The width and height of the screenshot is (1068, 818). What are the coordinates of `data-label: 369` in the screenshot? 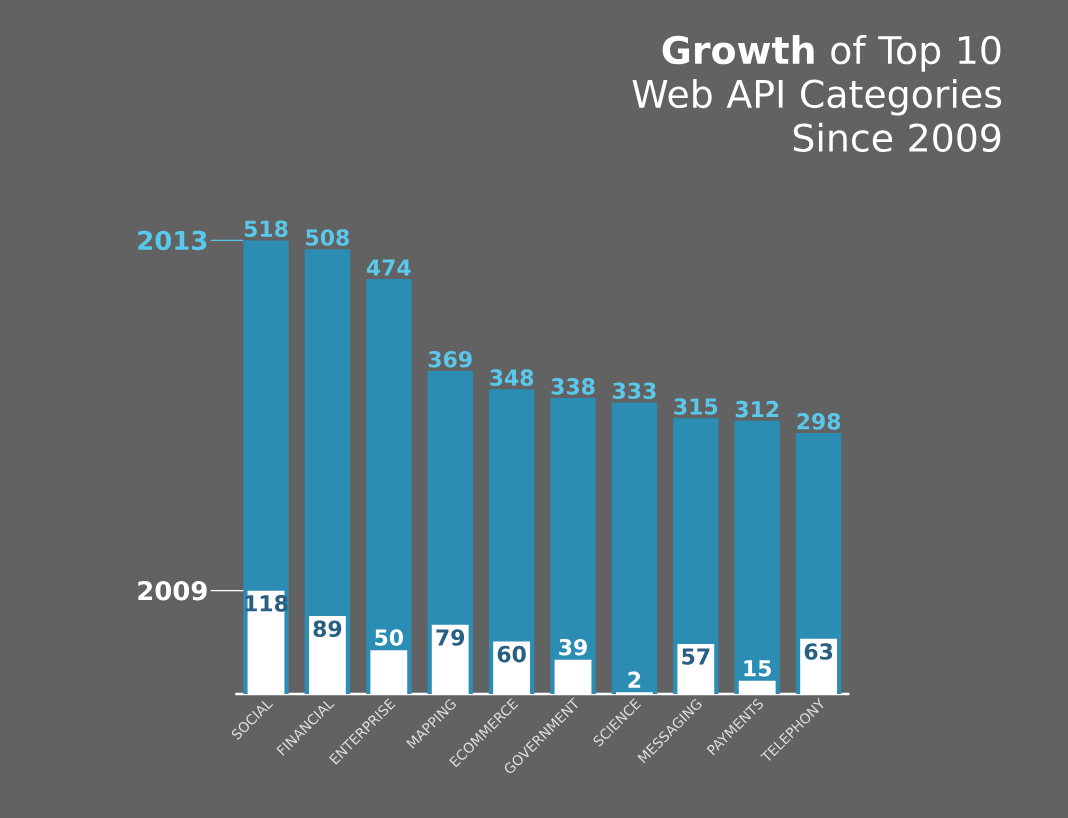 It's located at (450, 359).